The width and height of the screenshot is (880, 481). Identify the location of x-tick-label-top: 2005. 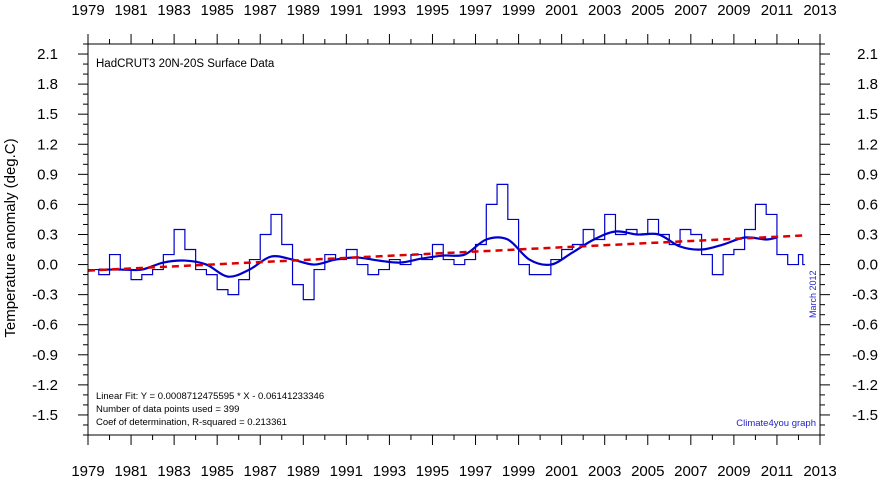
(647, 10).